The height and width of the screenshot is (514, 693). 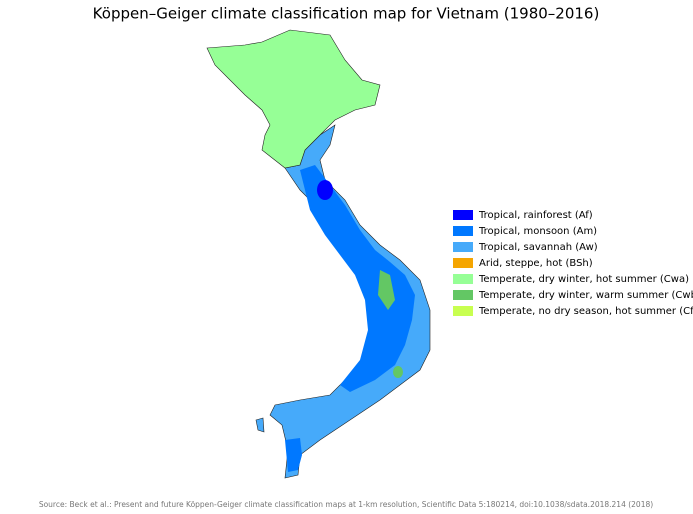 I want to click on legend-label: Temperate, dry winter, hot summer (Cwa), so click(x=583, y=279).